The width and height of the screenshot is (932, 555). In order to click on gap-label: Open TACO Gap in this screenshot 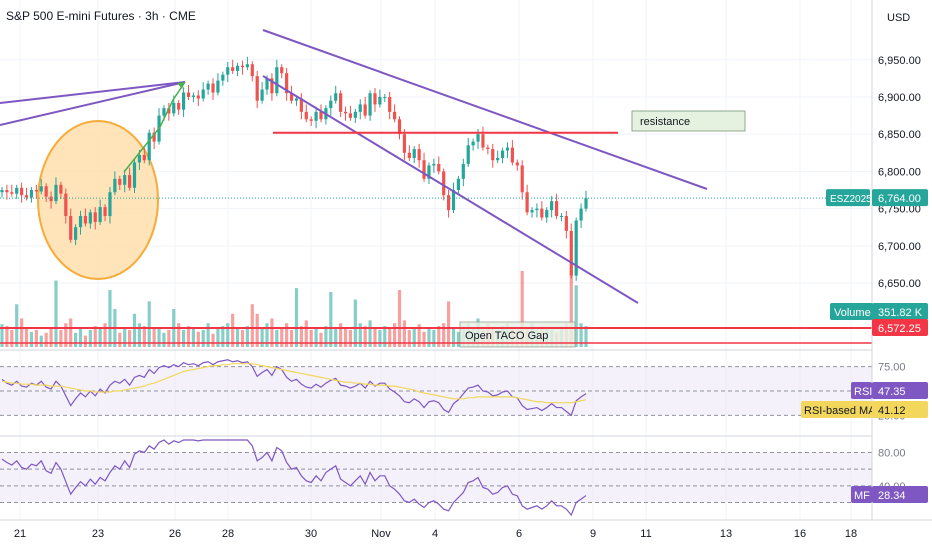, I will do `click(506, 336)`.